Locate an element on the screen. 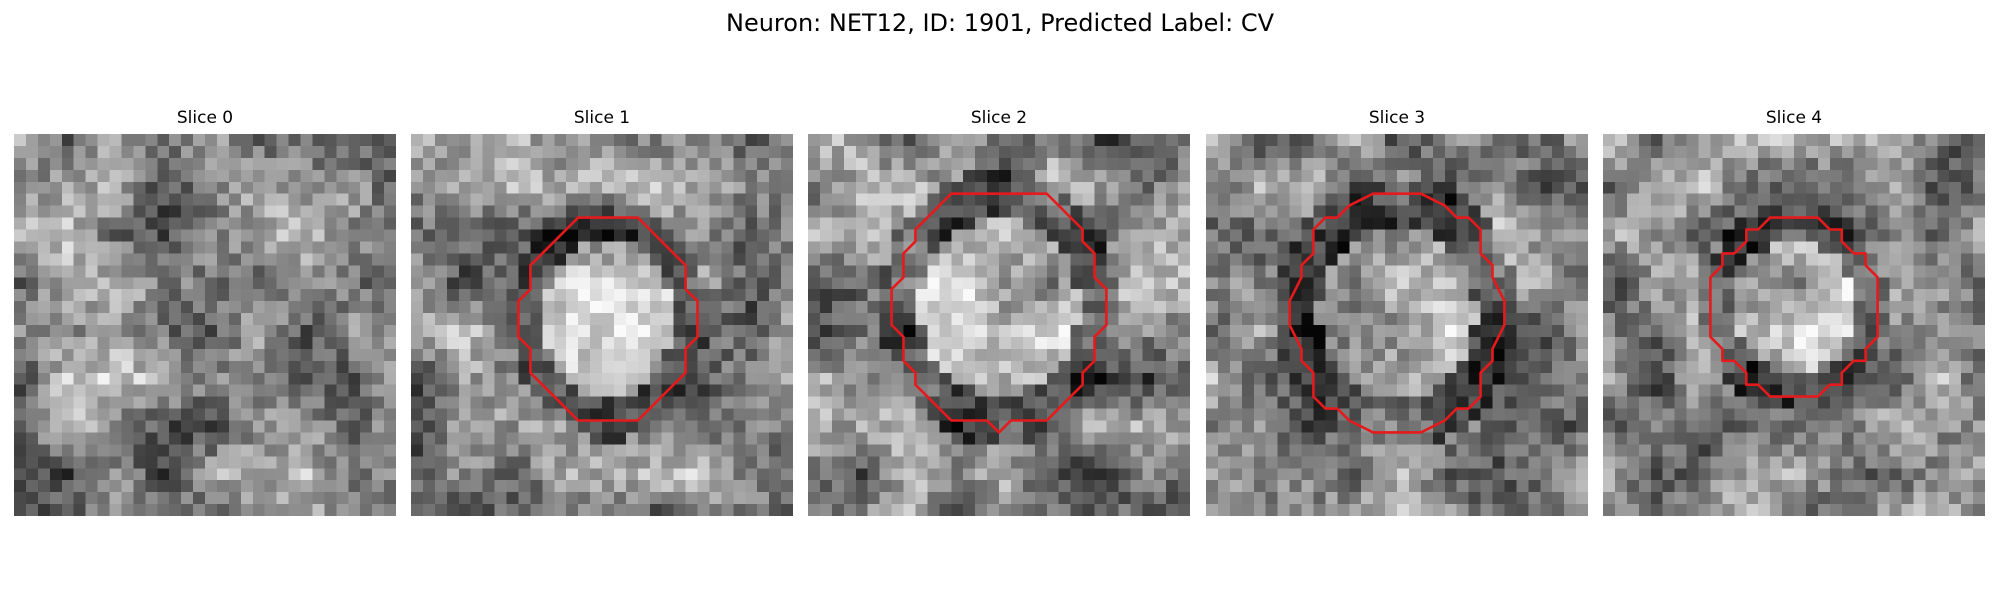 The image size is (2000, 600). slice-panel-3: Slice 3 is located at coordinates (1397, 312).